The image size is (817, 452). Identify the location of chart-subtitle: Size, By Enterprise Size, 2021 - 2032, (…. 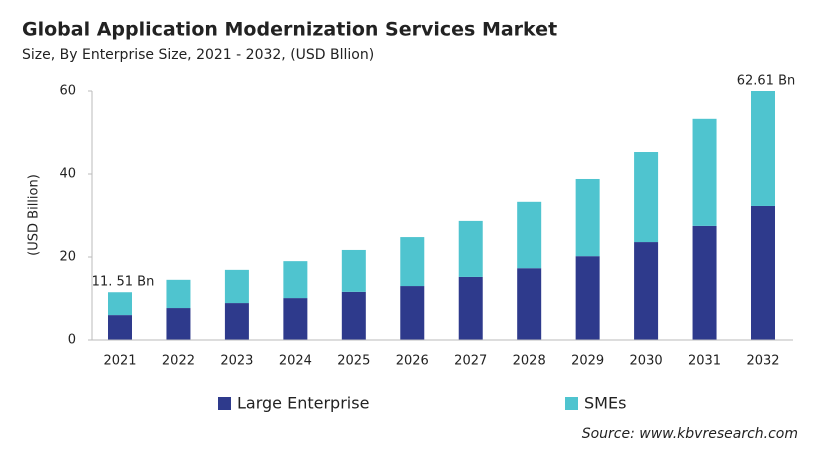
(198, 55).